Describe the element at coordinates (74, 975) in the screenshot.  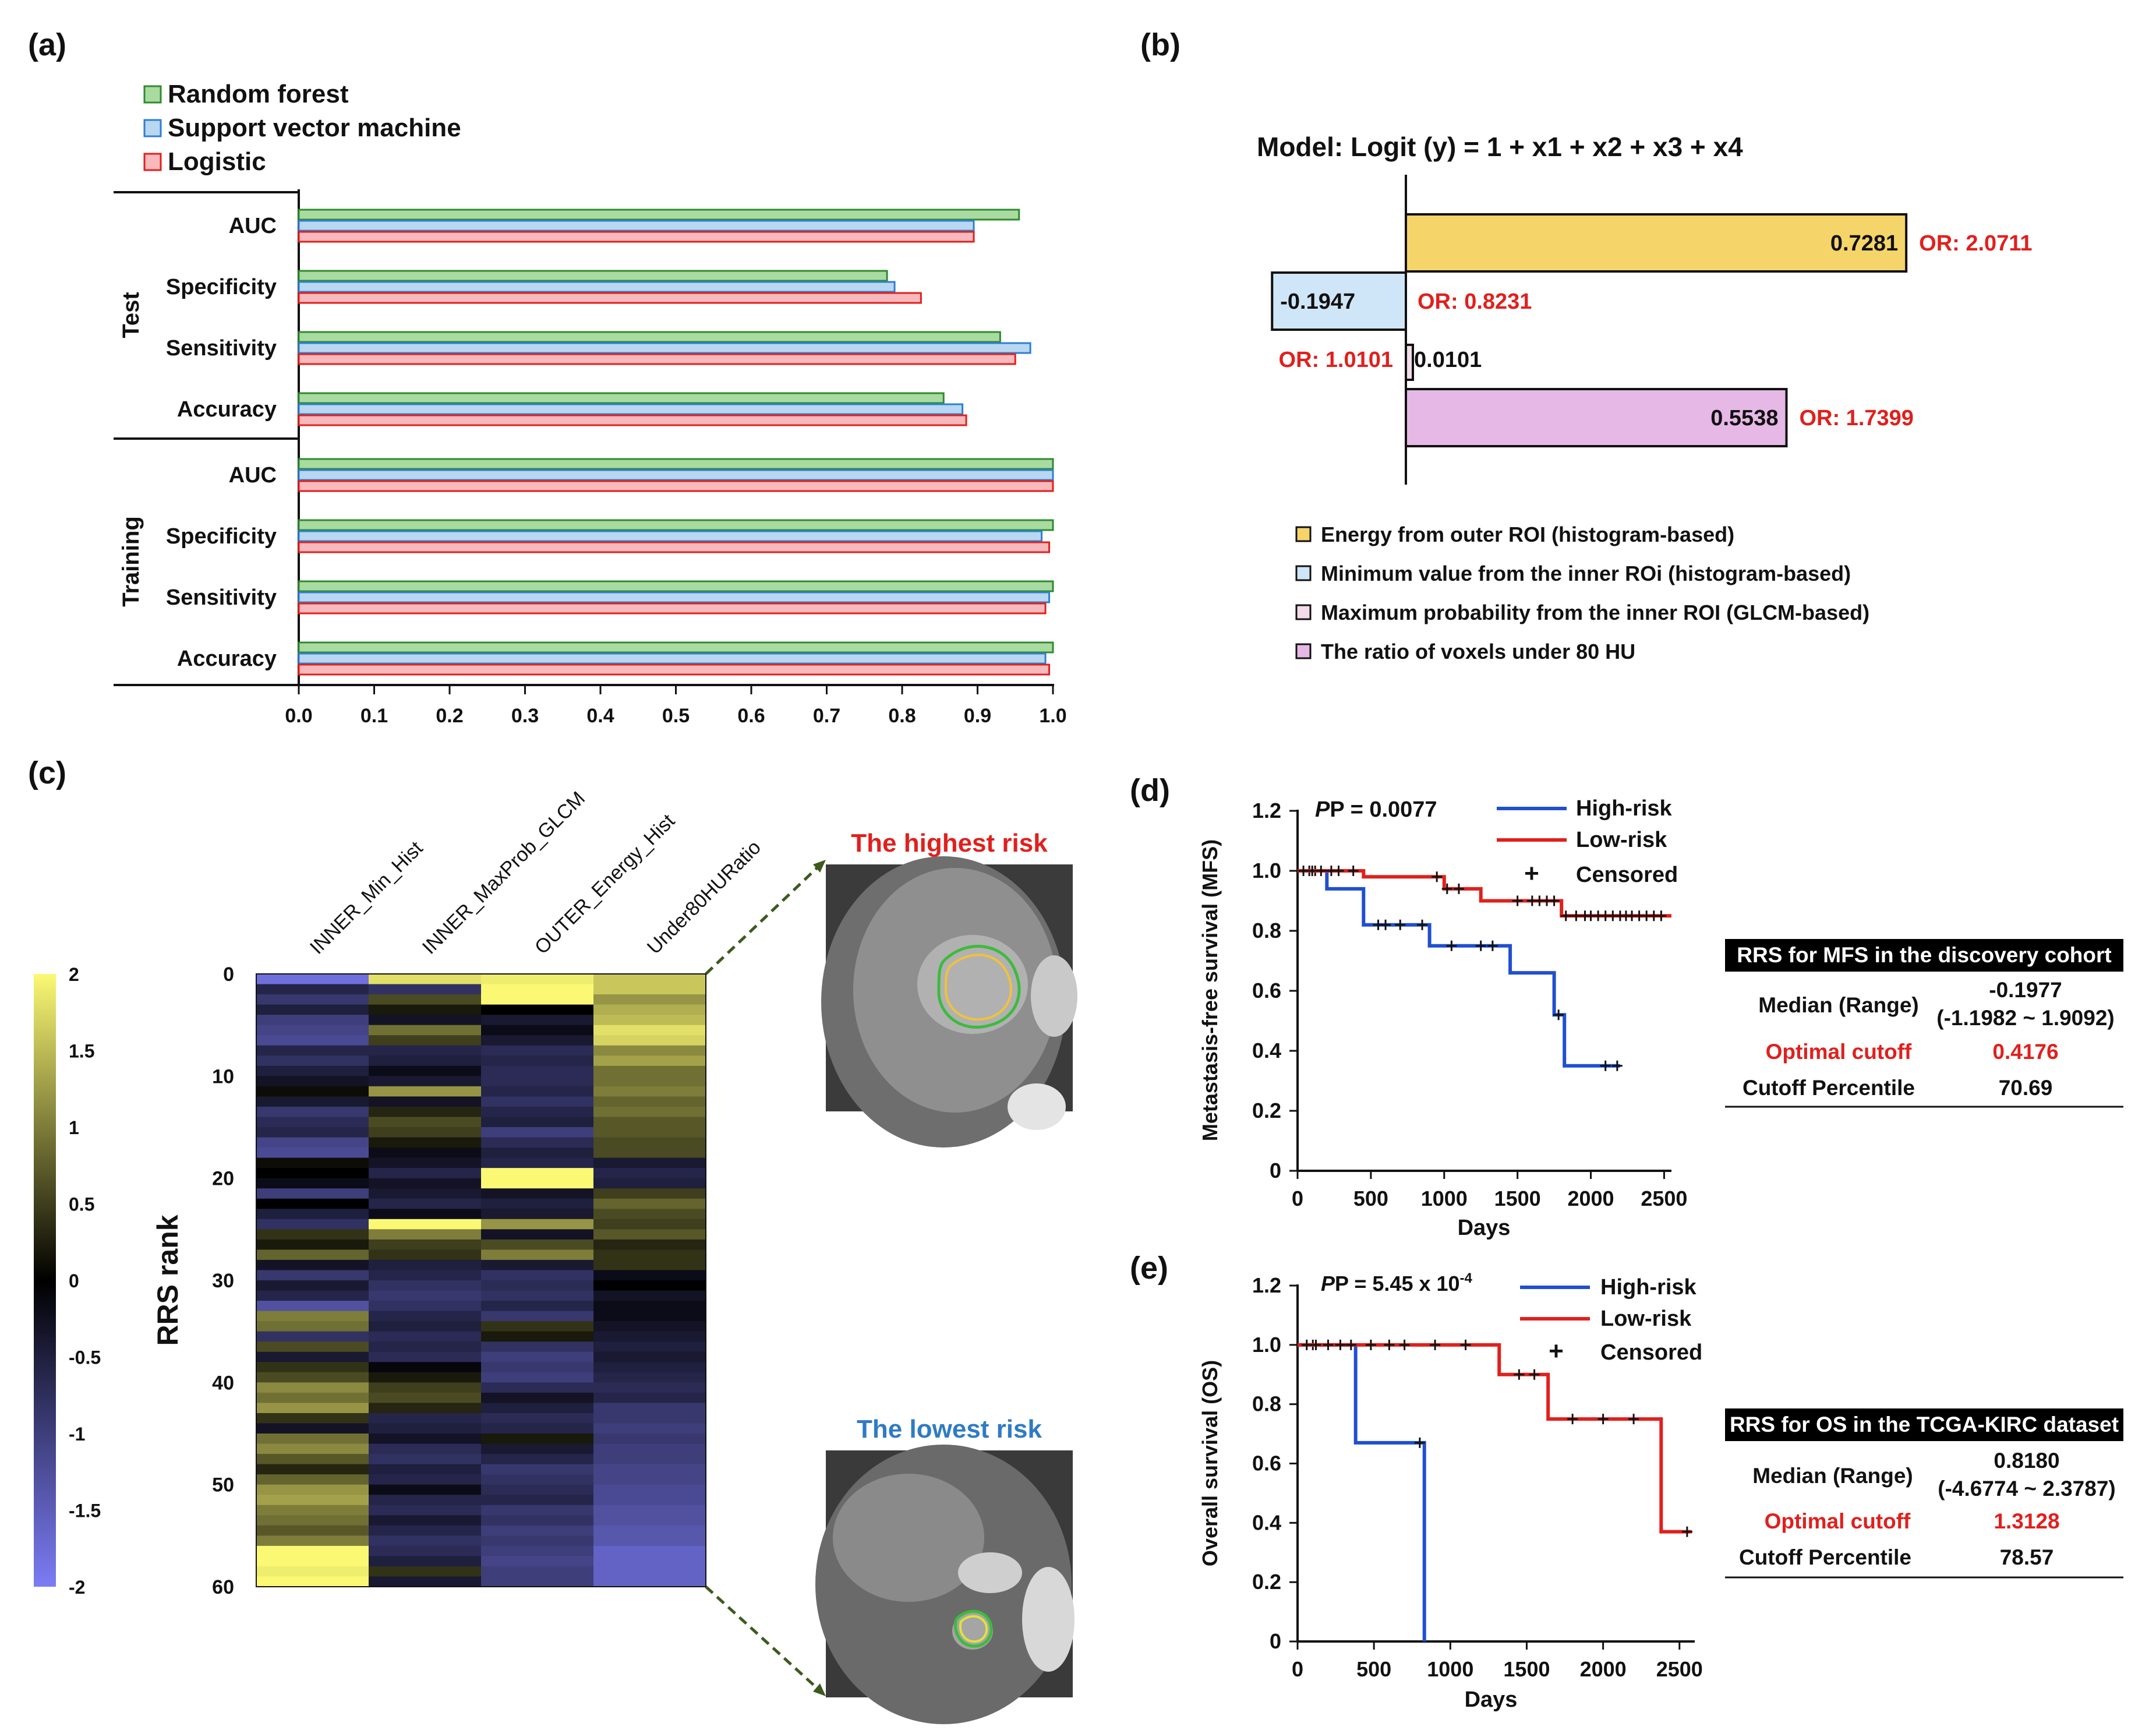
I see `colorbar-tick-label: 2` at that location.